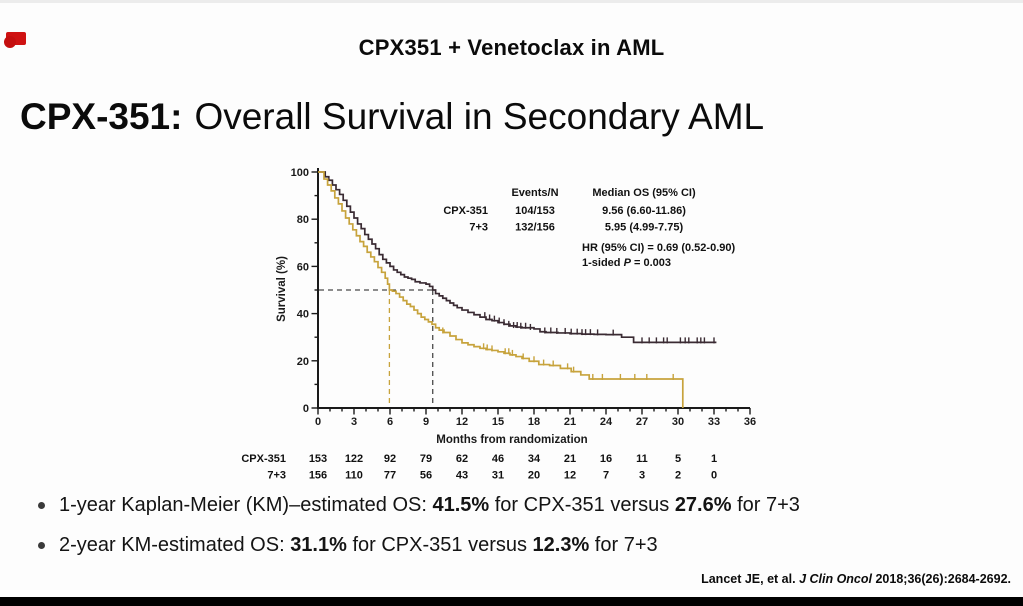  Describe the element at coordinates (750, 422) in the screenshot. I see `svg-text: 36` at that location.